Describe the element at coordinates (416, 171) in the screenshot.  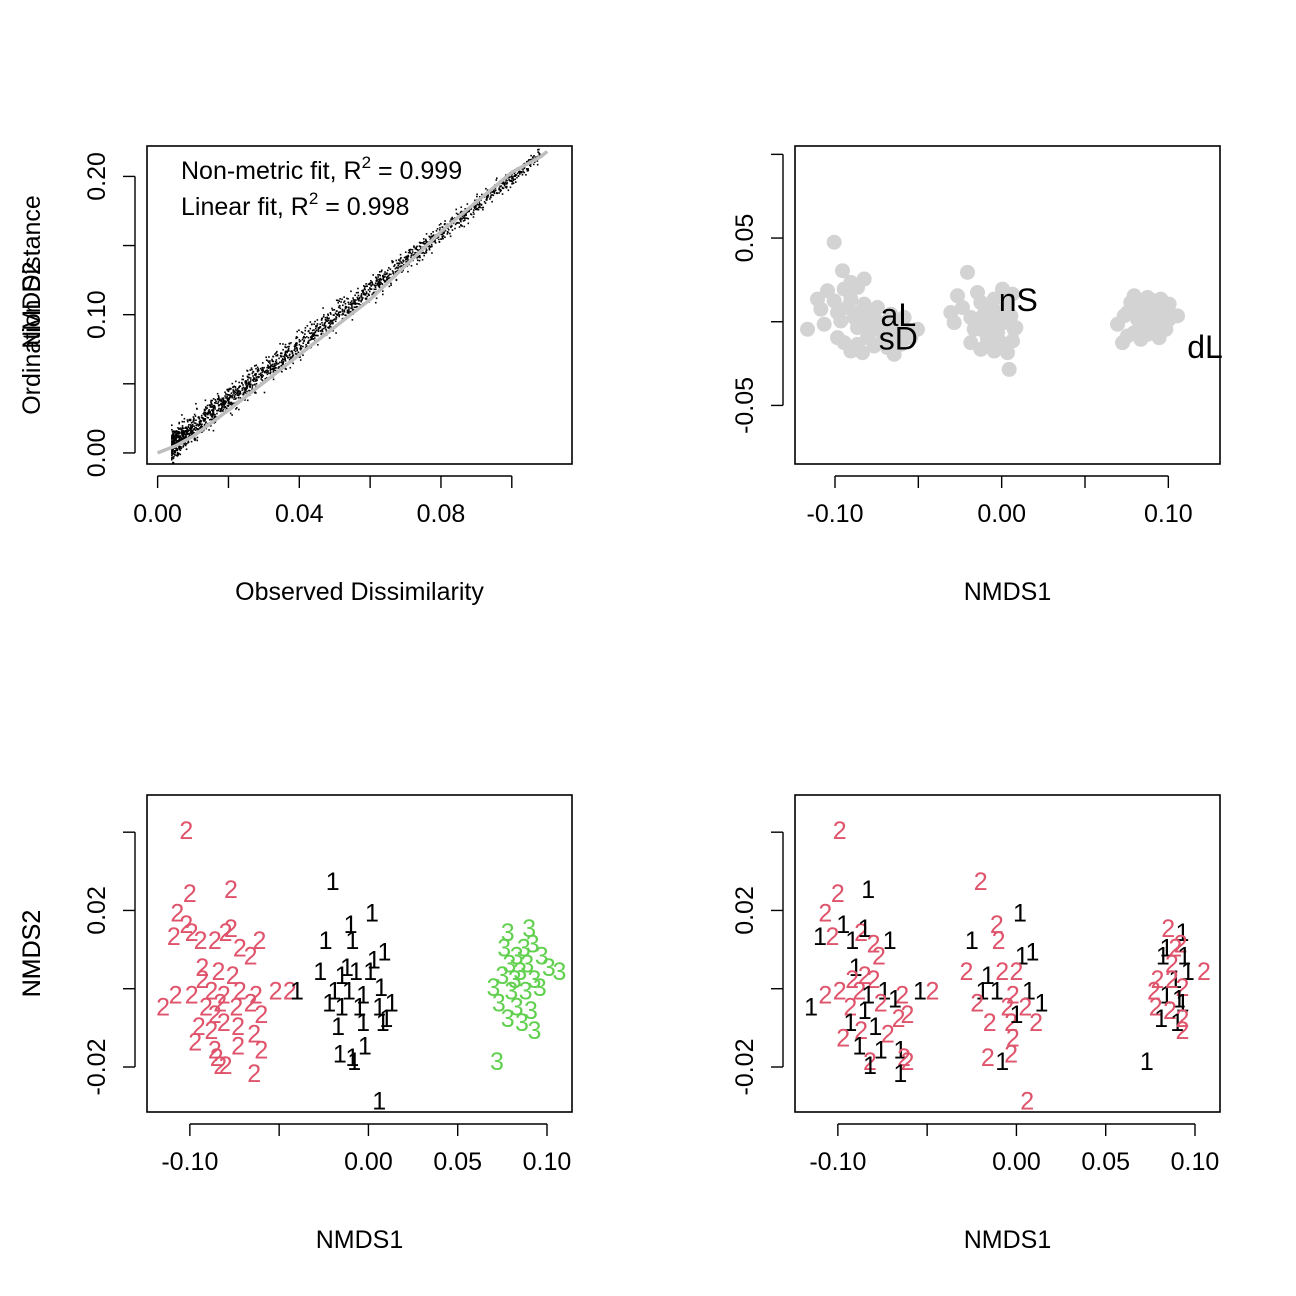
I see `fit-annotation-suffix: = 0.999` at that location.